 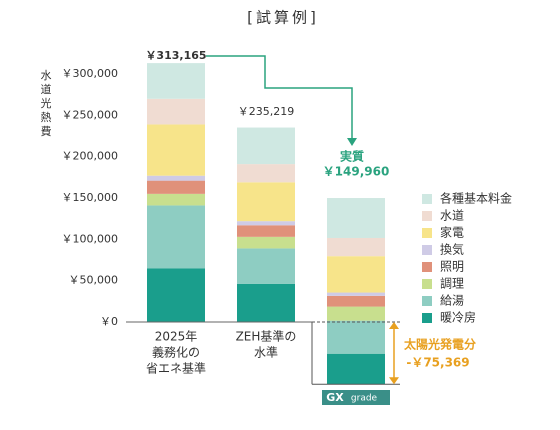 What do you see at coordinates (46, 117) in the screenshot?
I see `y-axis-label: 熱` at bounding box center [46, 117].